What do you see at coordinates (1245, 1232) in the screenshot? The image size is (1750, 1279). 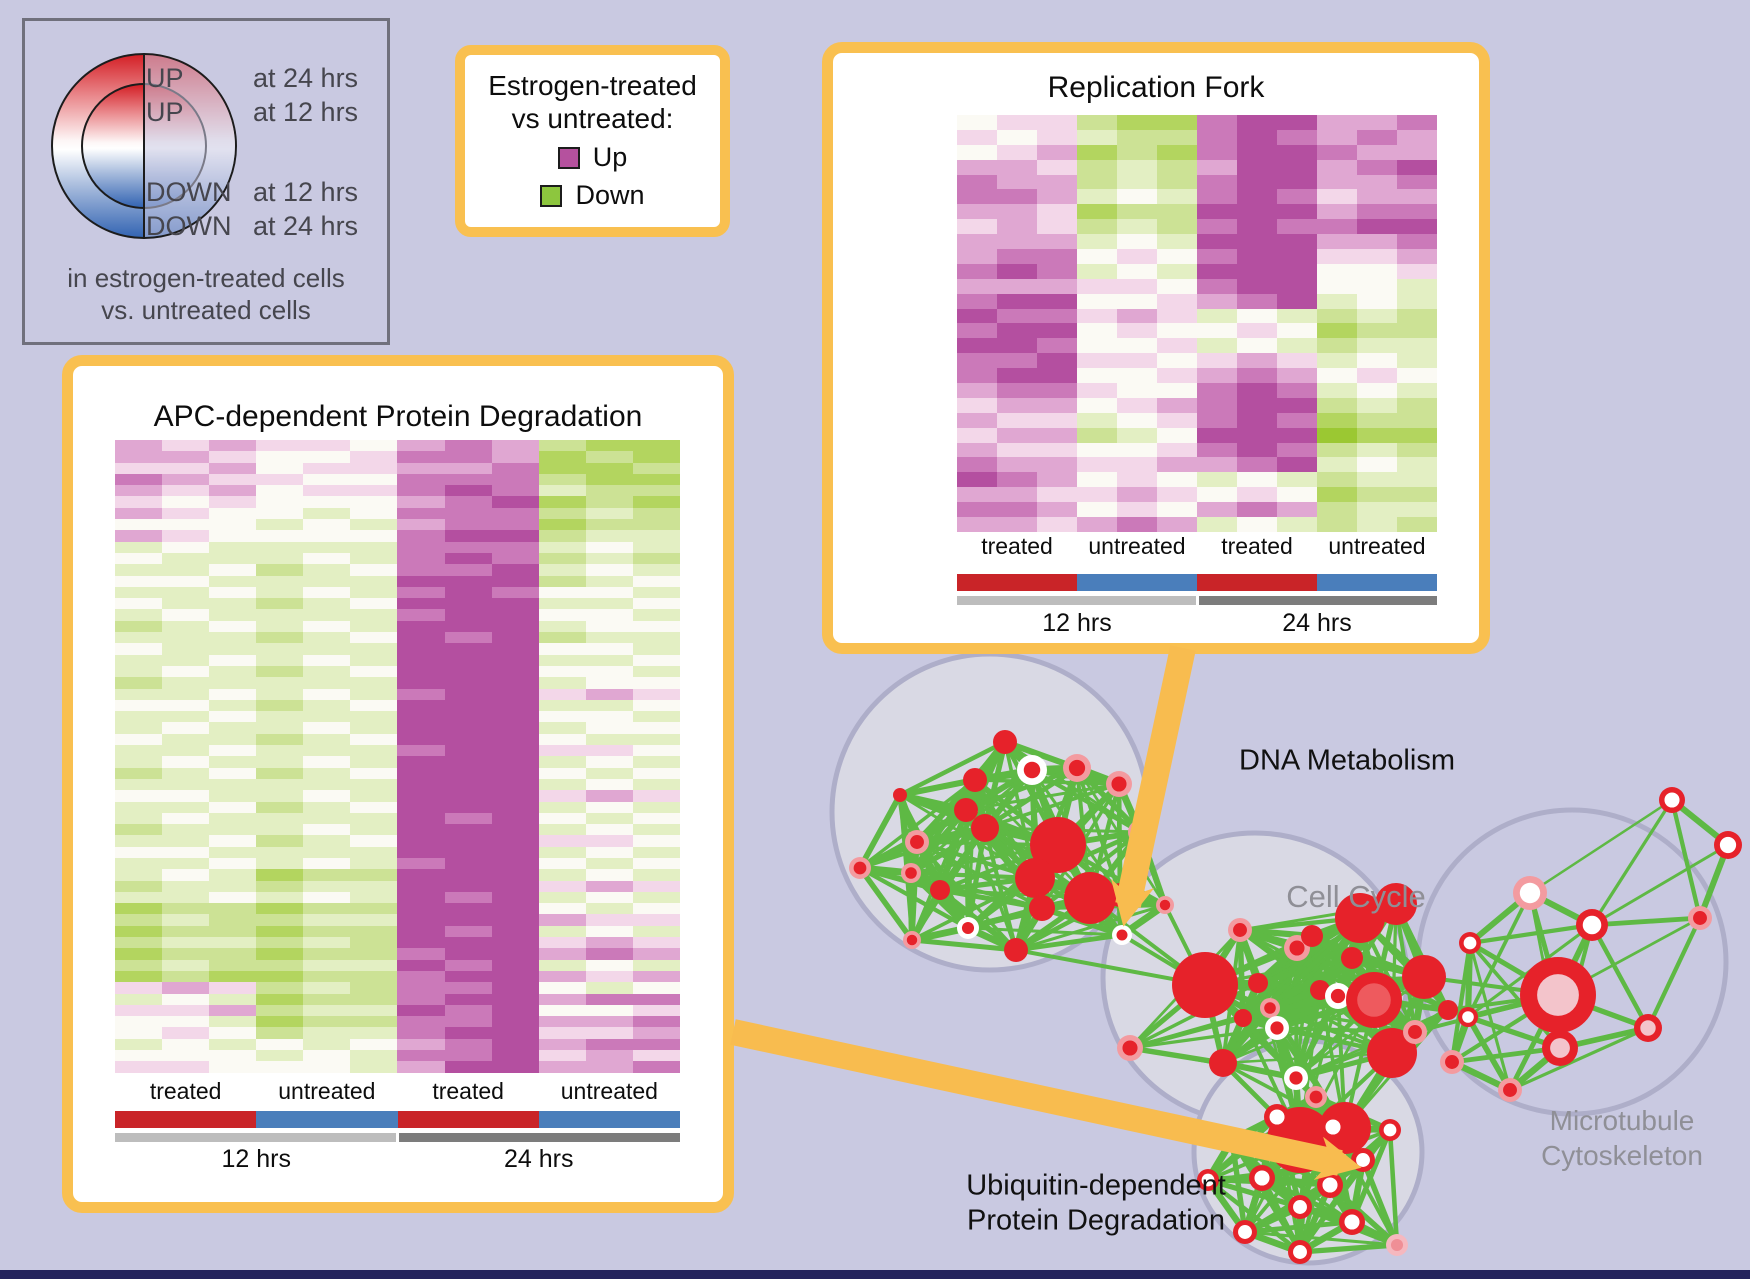 I see `node-red-ring` at bounding box center [1245, 1232].